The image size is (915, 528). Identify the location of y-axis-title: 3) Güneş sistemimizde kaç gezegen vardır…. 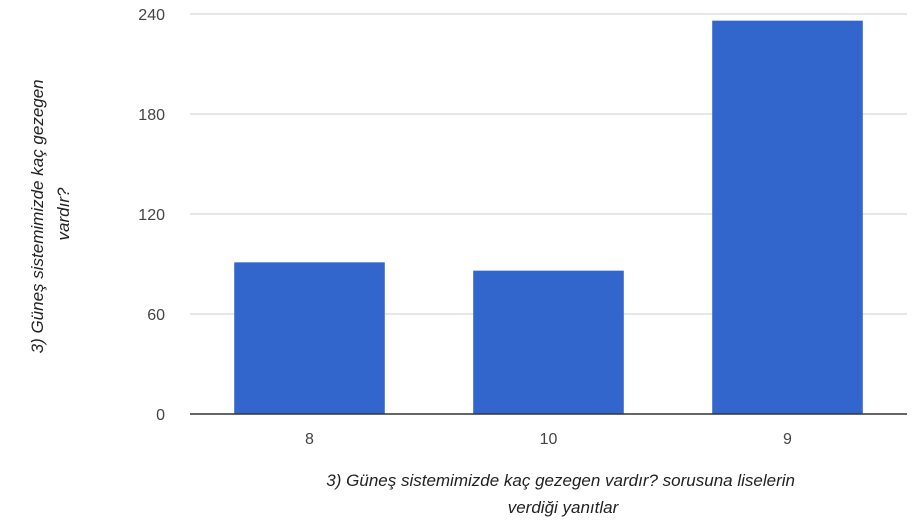
(50, 214).